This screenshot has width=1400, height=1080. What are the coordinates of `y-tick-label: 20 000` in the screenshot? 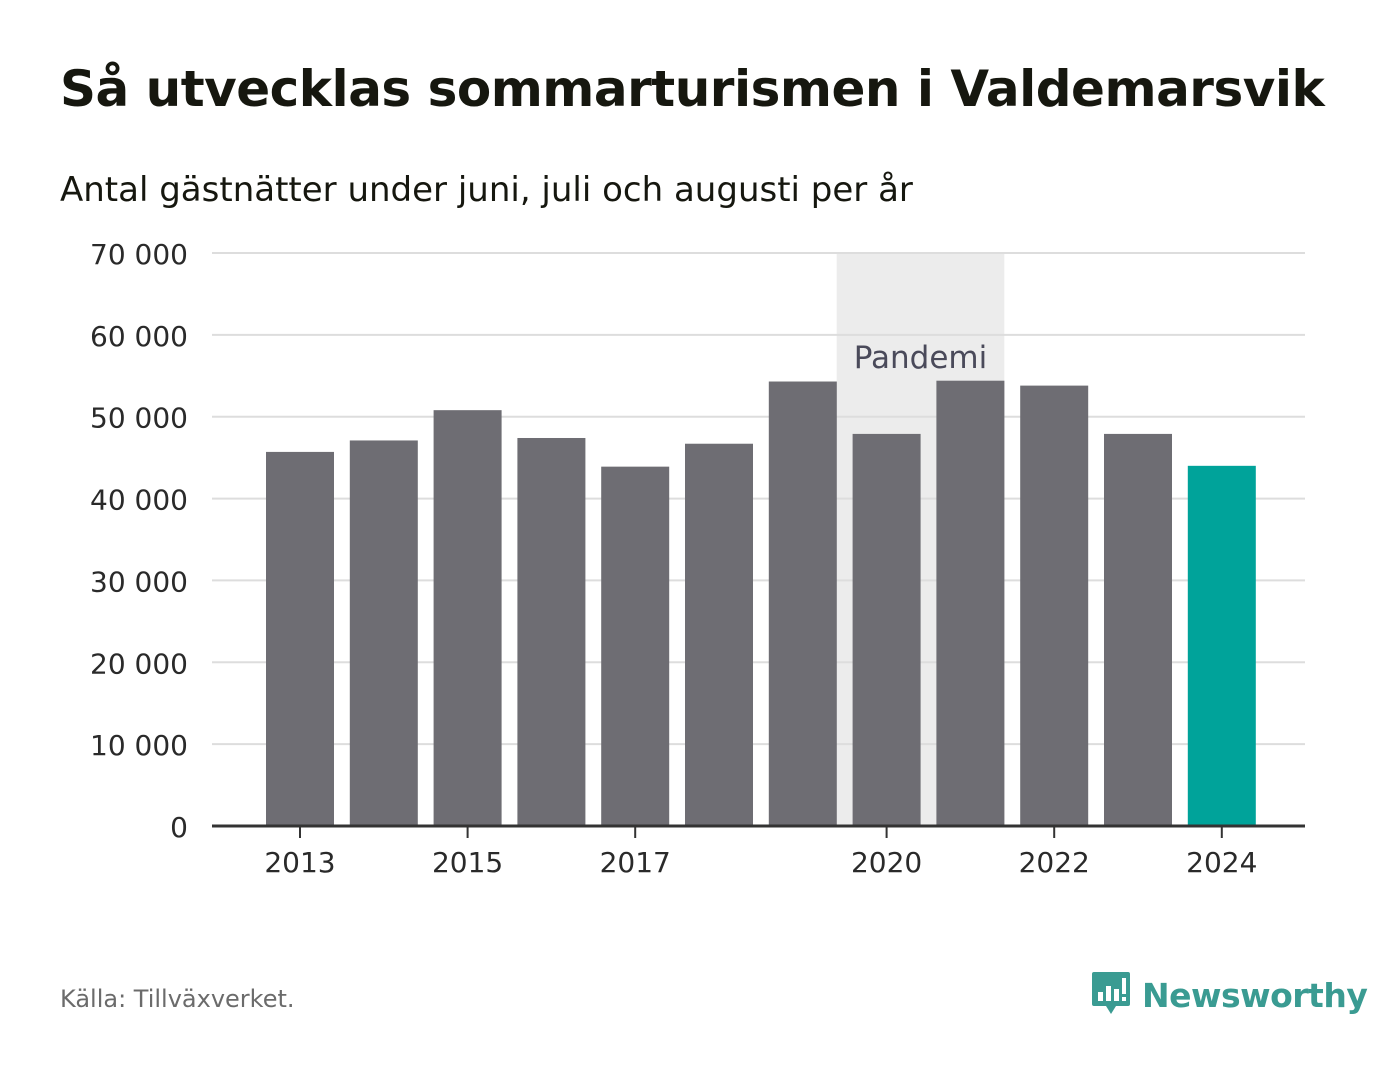 It's located at (139, 663).